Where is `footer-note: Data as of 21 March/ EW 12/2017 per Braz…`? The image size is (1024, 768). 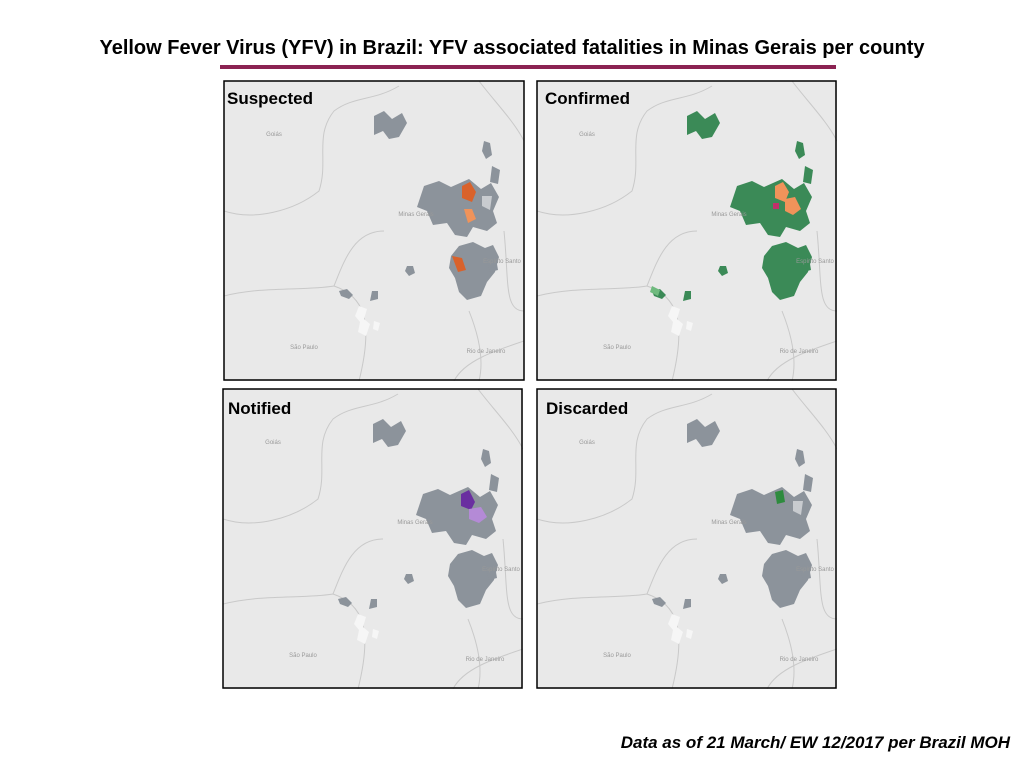
footer-note: Data as of 21 March/ EW 12/2017 per Braz… is located at coordinates (816, 742).